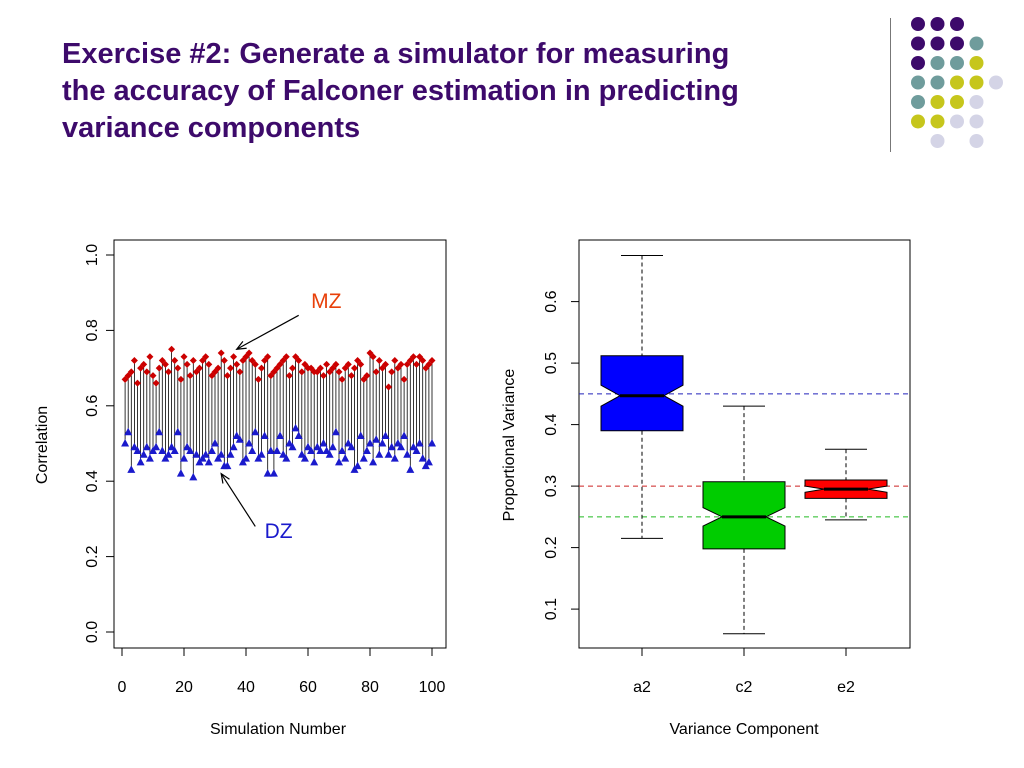 This screenshot has width=1024, height=768. Describe the element at coordinates (241, 345) in the screenshot. I see `annotation-arrowhead` at that location.